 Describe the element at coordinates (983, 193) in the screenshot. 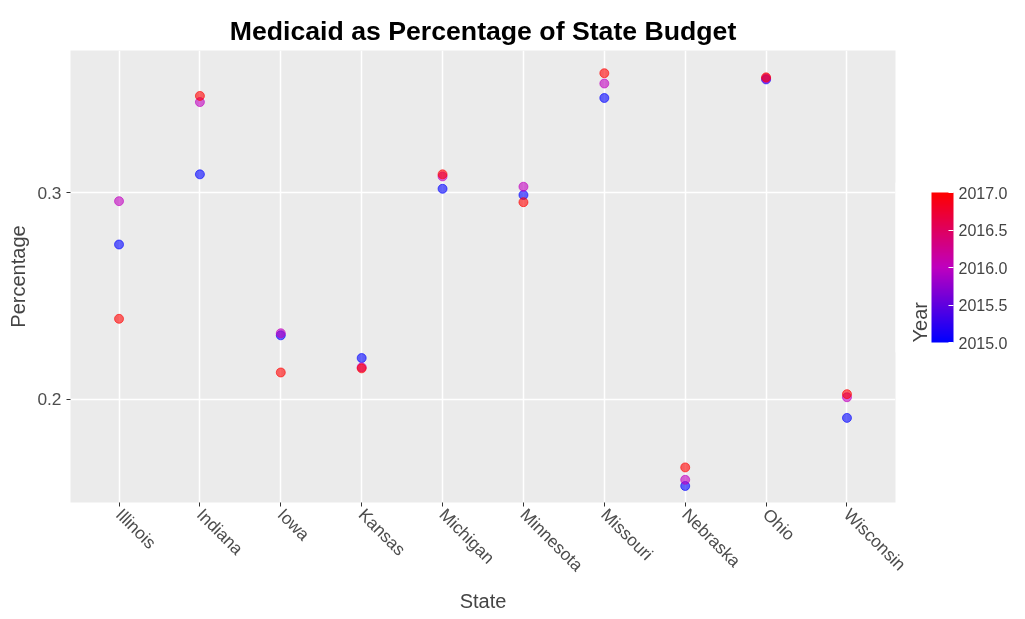

I see `color-bar-label: 2017.0` at that location.